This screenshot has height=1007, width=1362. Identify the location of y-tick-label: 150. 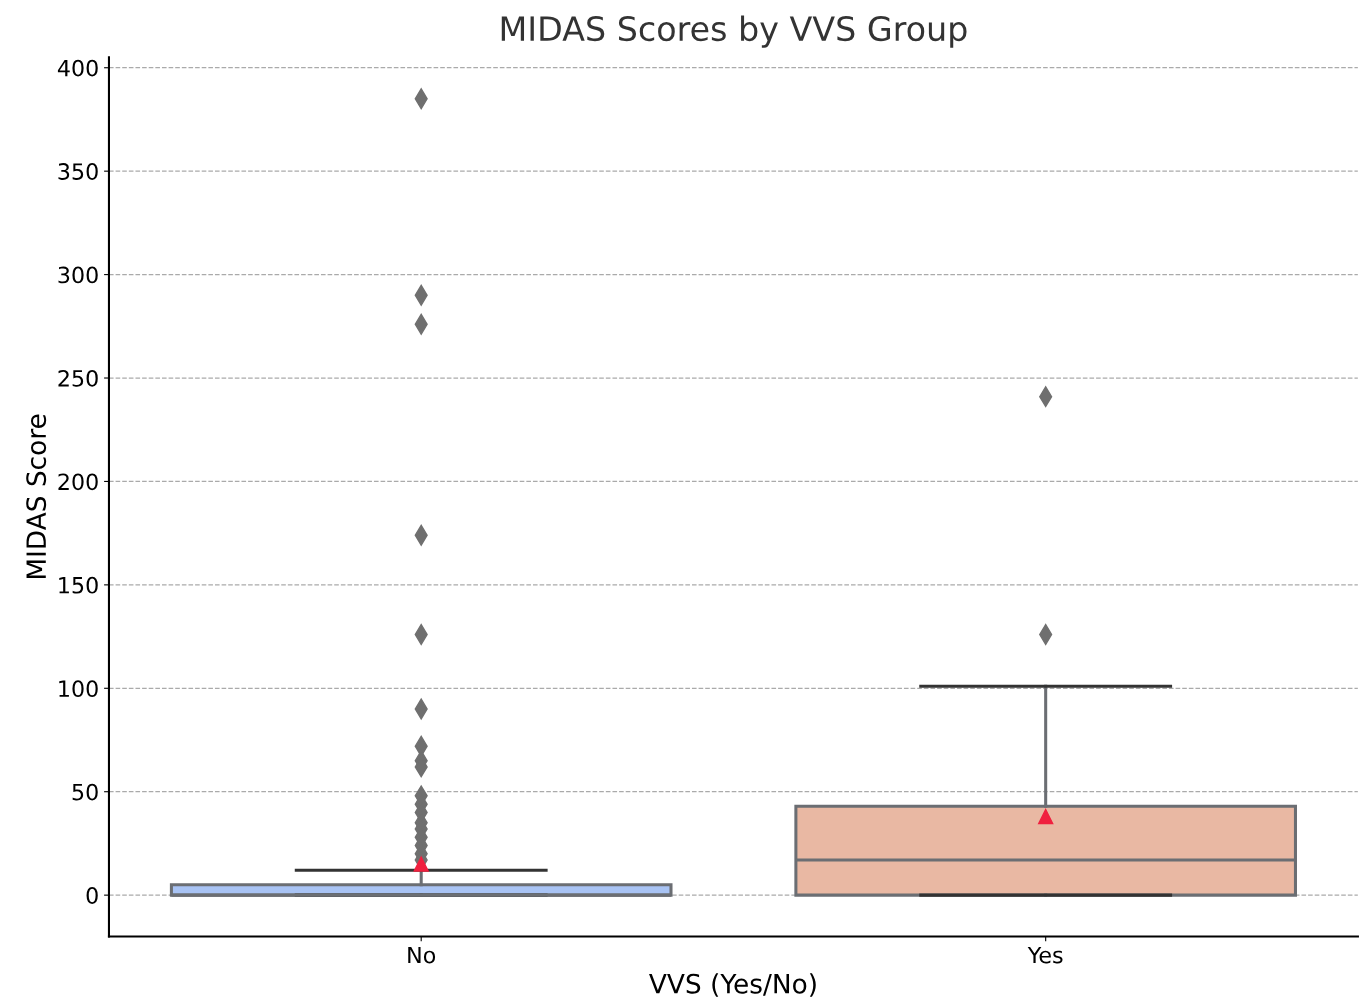
(78, 585).